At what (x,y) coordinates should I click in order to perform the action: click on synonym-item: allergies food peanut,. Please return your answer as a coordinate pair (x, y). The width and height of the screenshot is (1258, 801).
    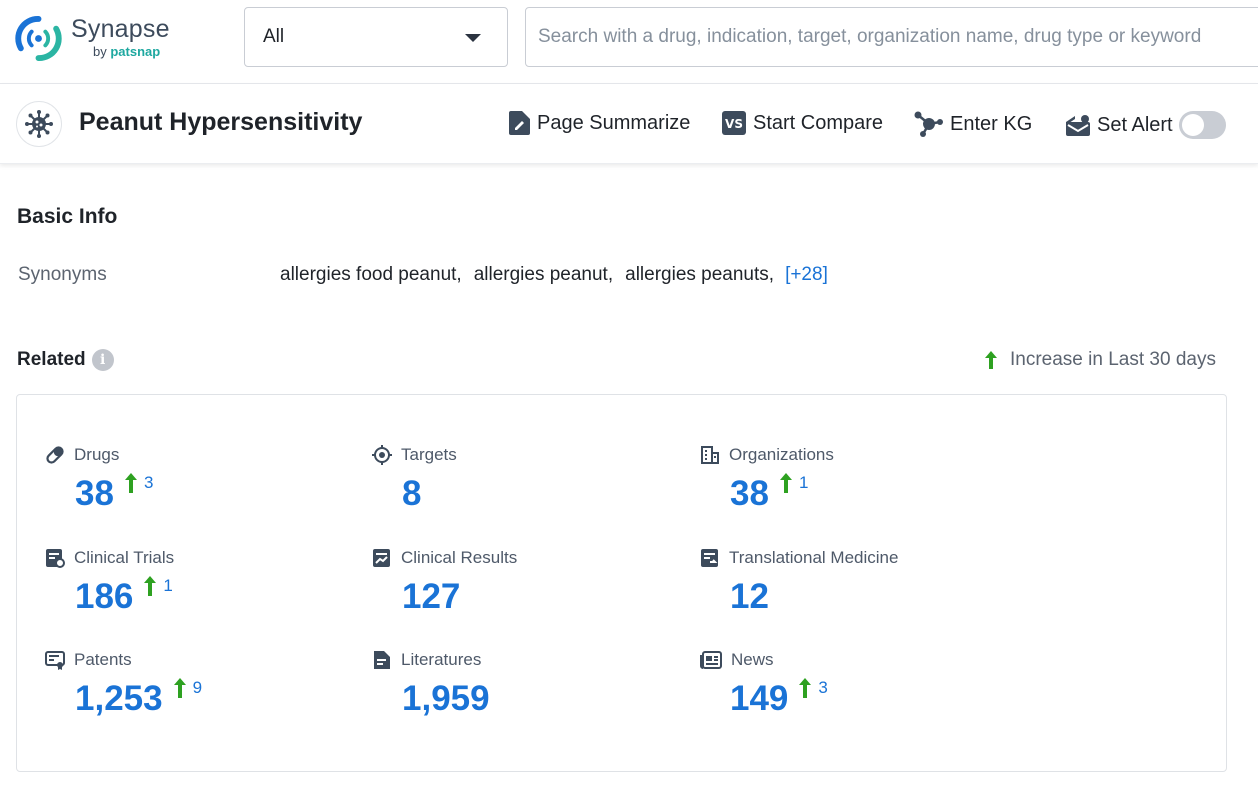
    Looking at the image, I should click on (371, 275).